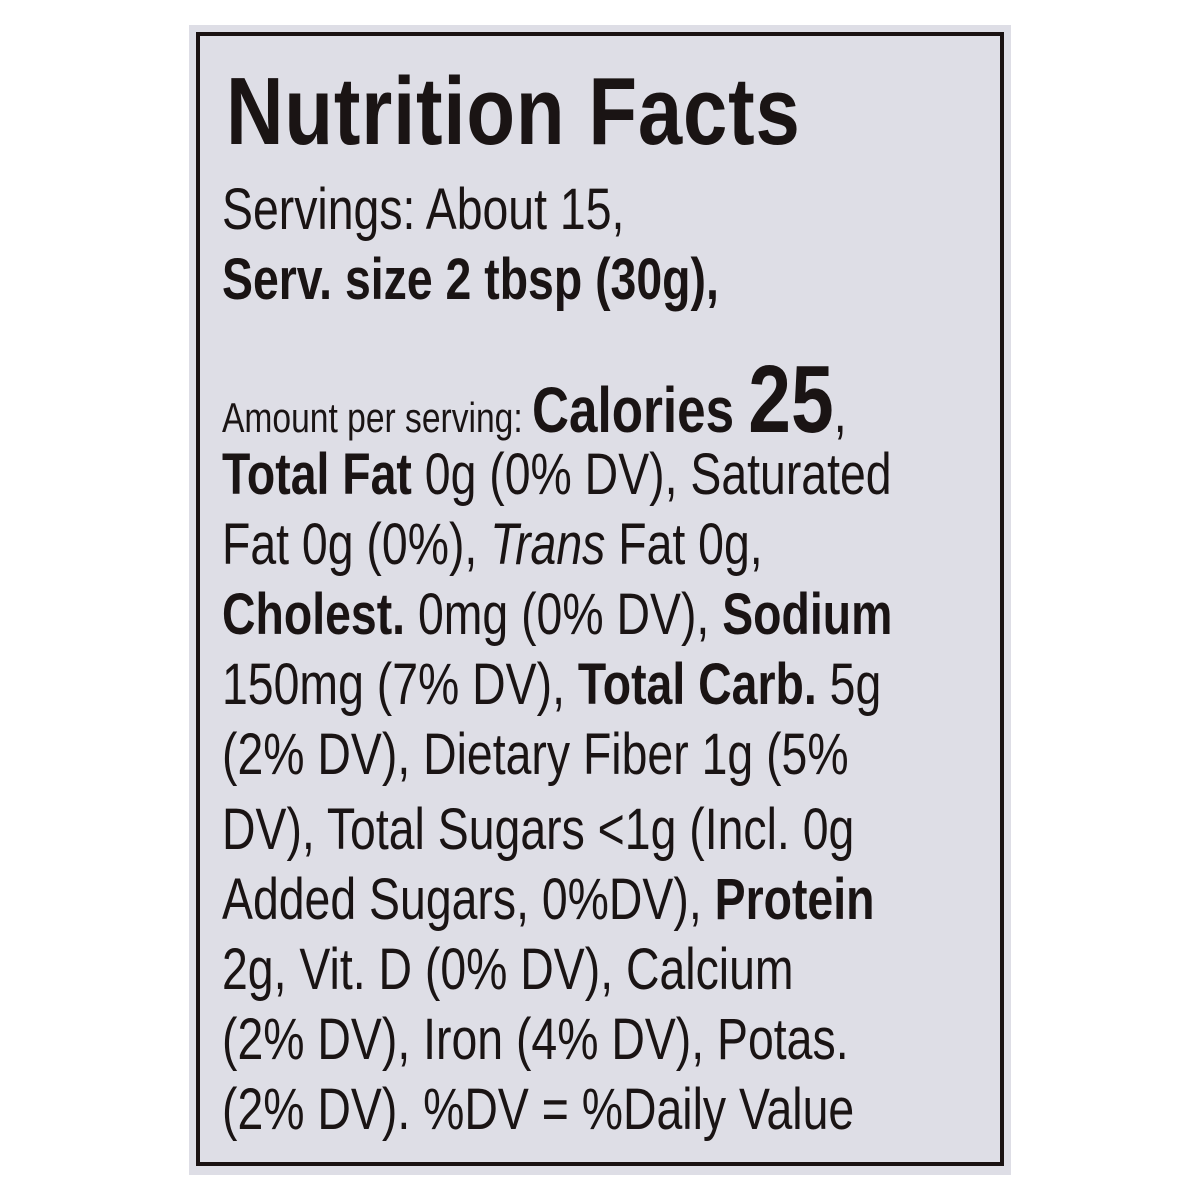  What do you see at coordinates (840, 412) in the screenshot?
I see `label-text-segment: ,` at bounding box center [840, 412].